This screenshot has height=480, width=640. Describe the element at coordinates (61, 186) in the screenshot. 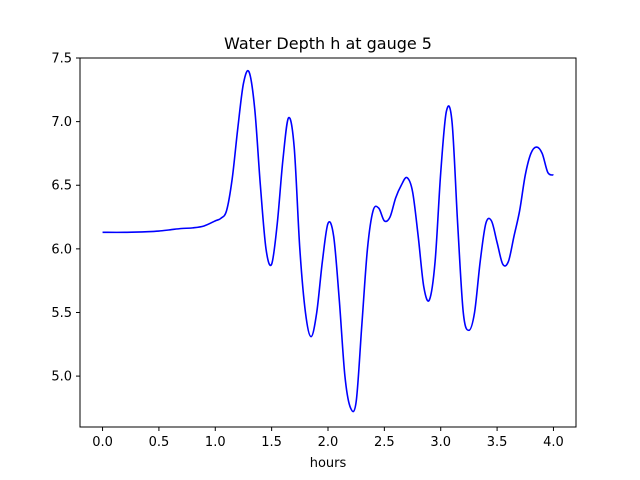

I see `y-tick-label-3: 6.5` at that location.